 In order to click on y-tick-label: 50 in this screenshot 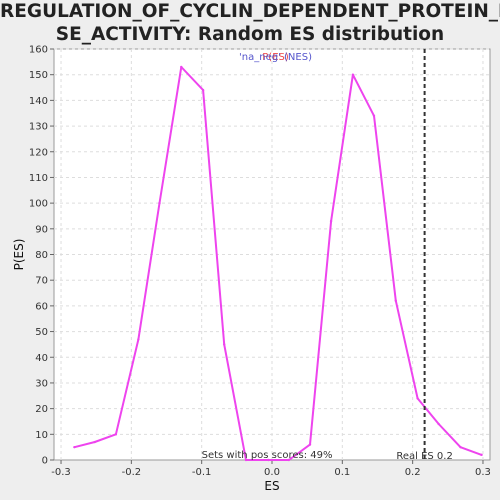, I will do `click(41, 332)`.